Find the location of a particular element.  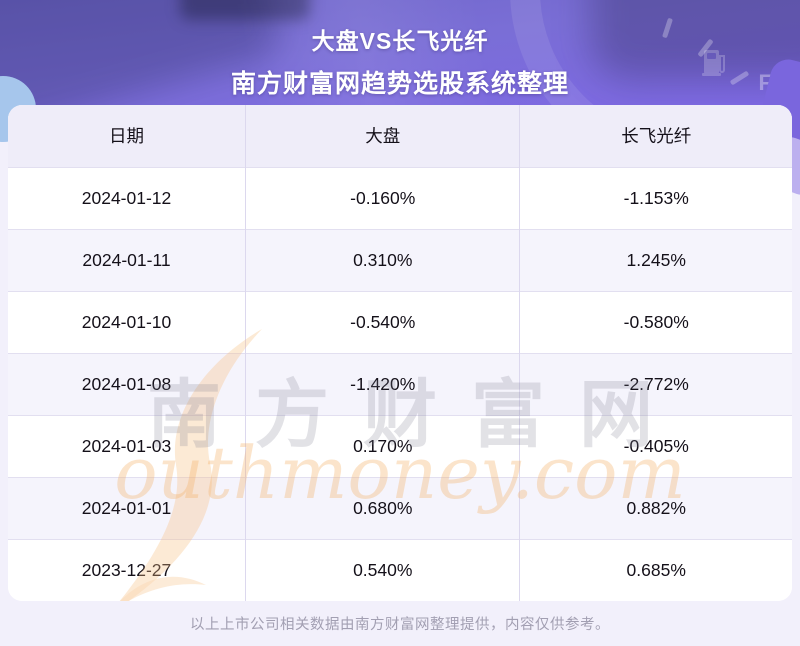

market-cell: 0.680% is located at coordinates (383, 508).